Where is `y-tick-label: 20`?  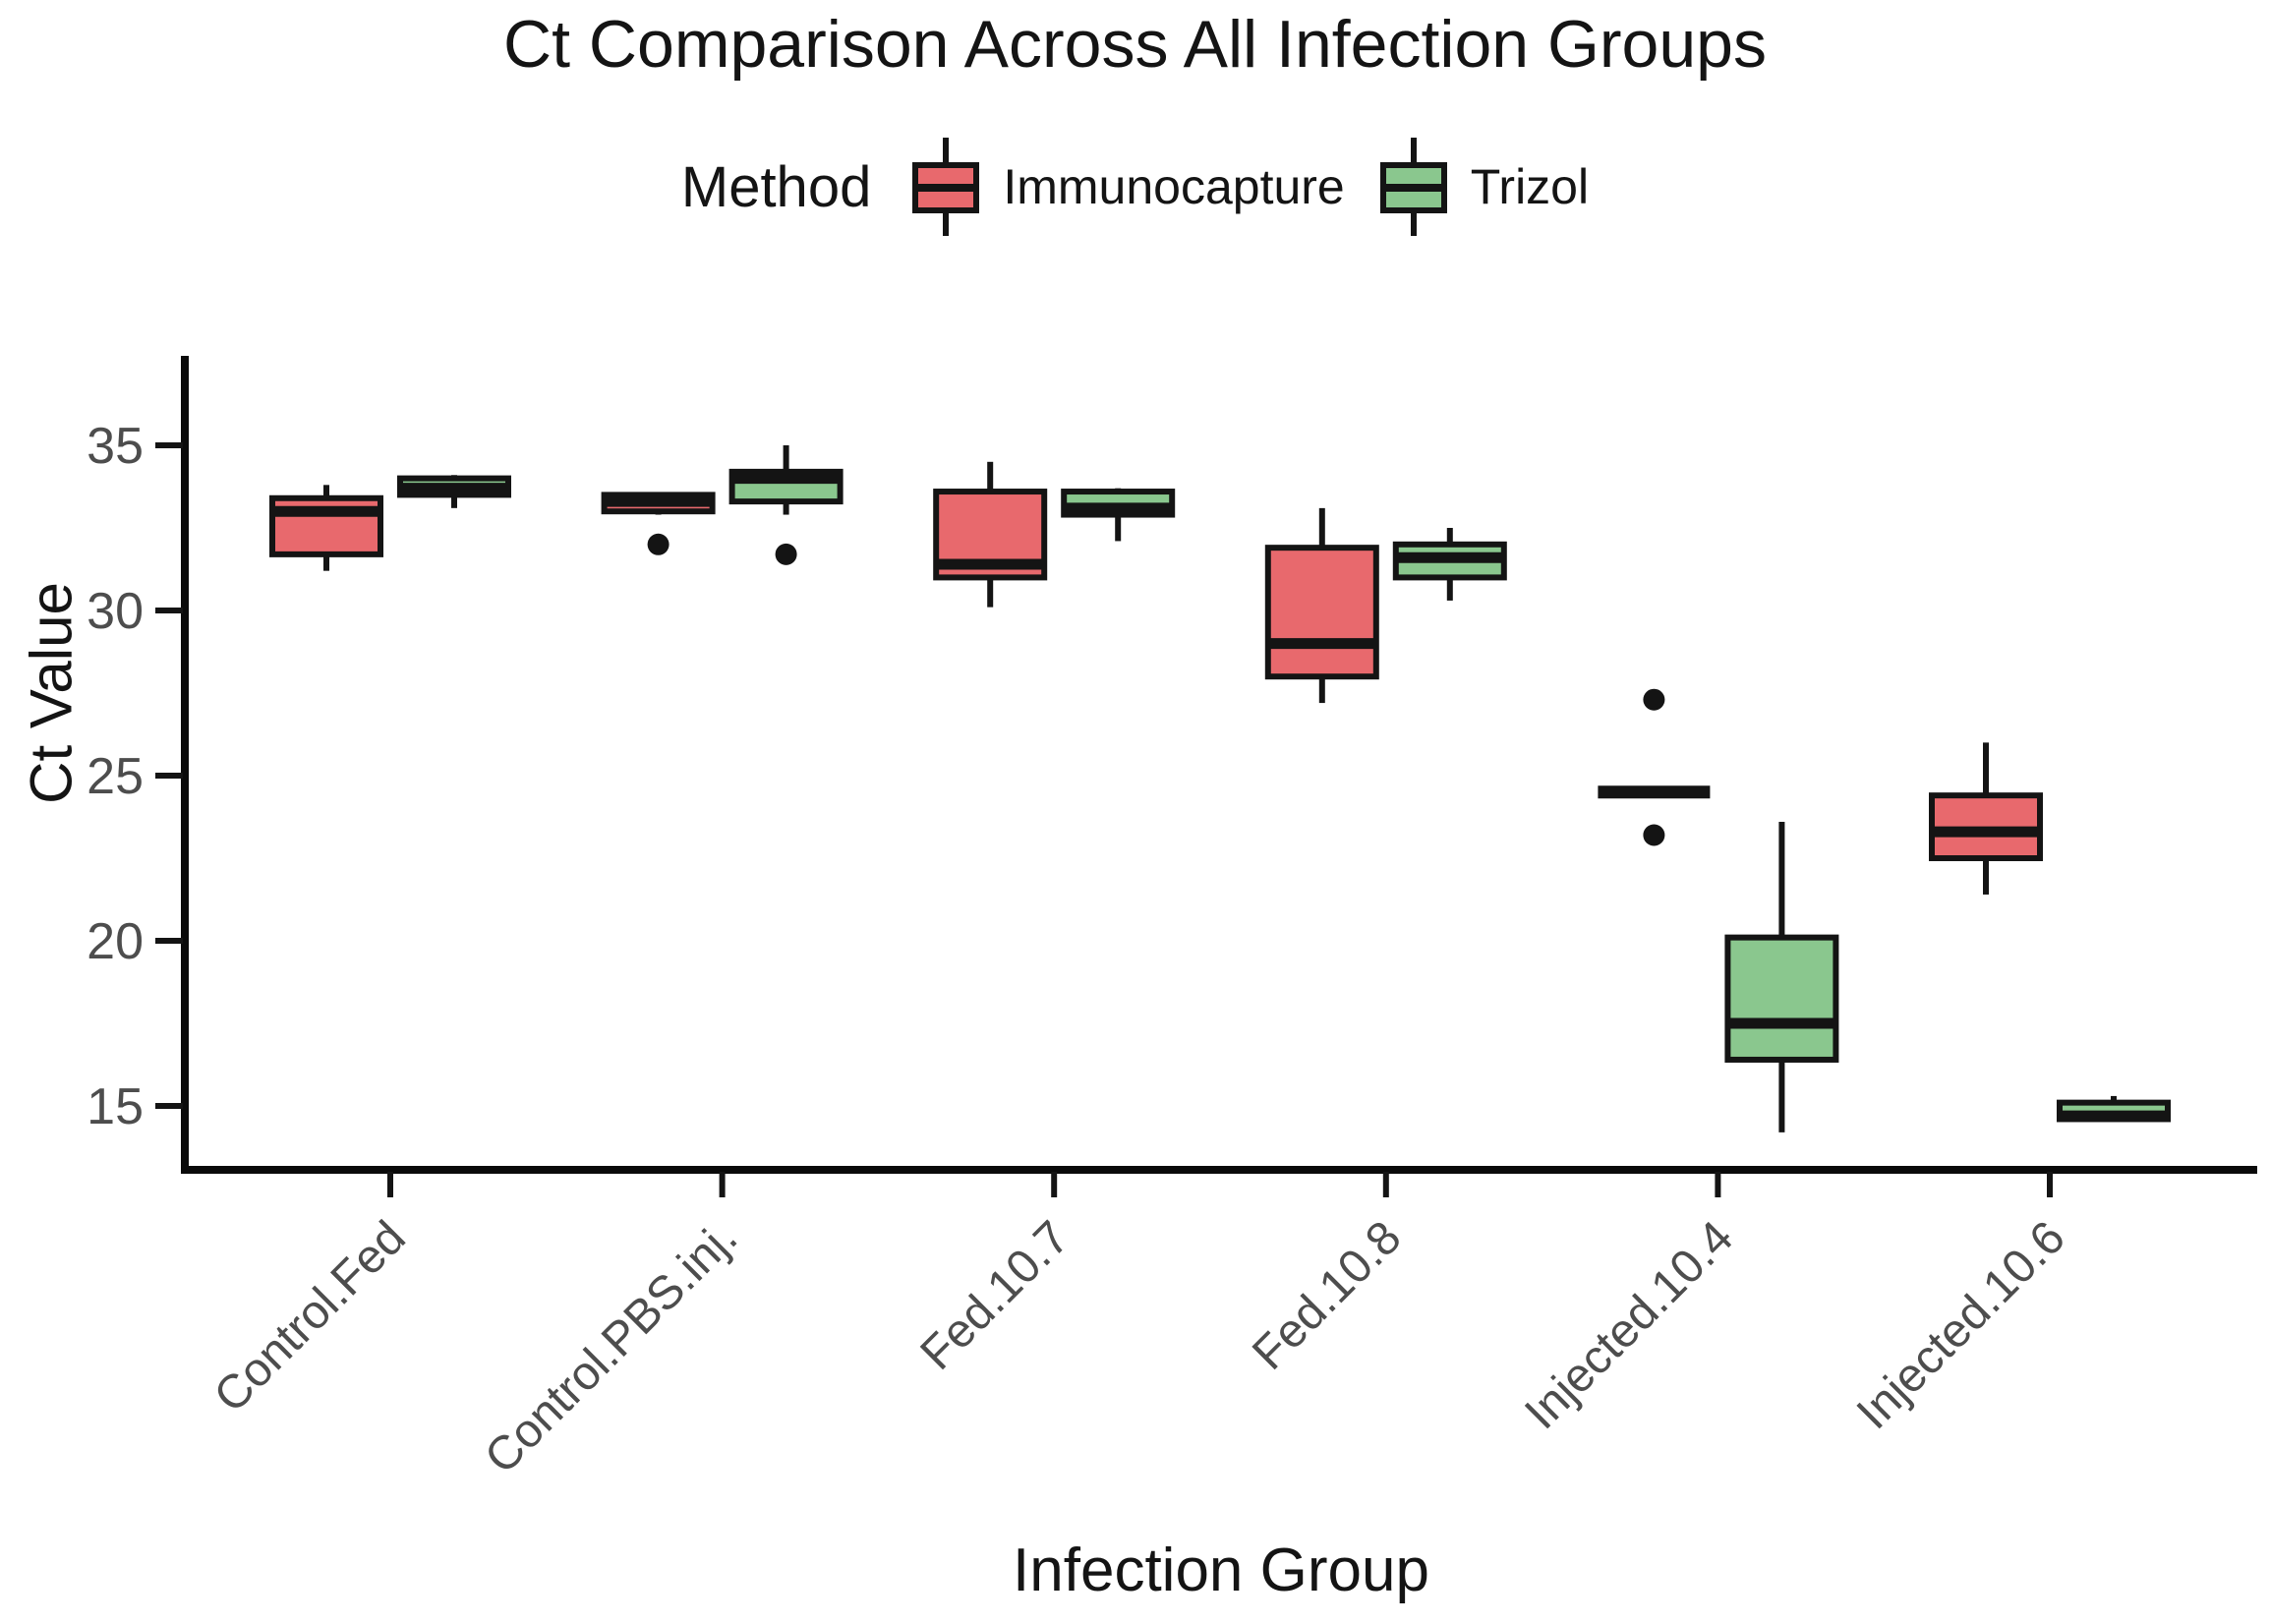
y-tick-label: 20 is located at coordinates (115, 941).